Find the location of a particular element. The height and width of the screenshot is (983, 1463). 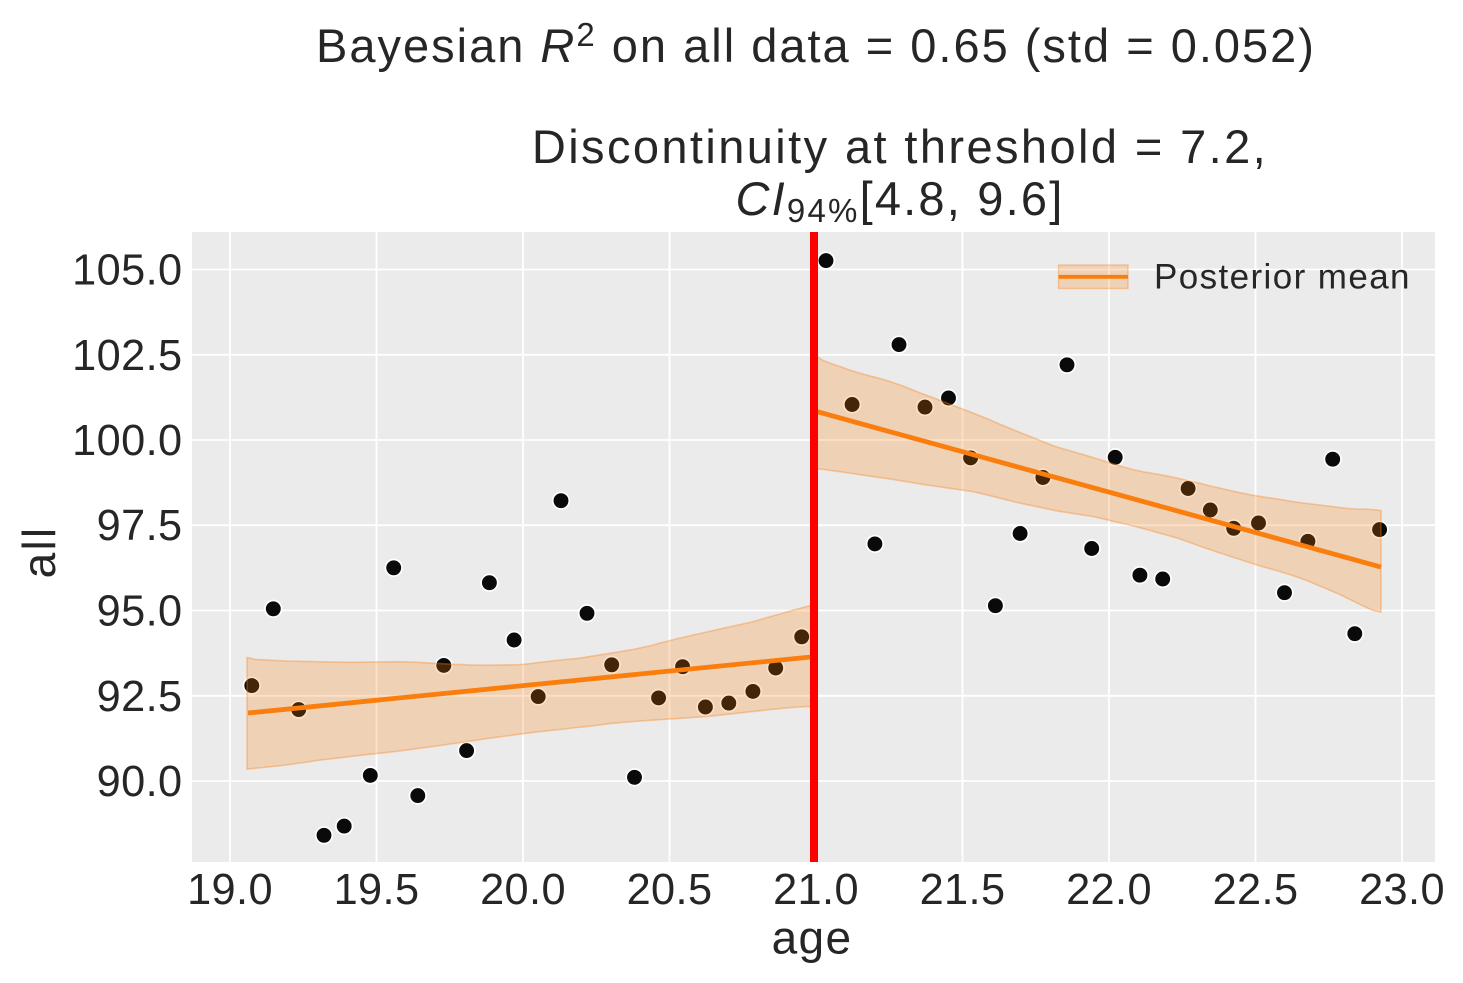

svg-text: Posterior mean is located at coordinates (1282, 277).